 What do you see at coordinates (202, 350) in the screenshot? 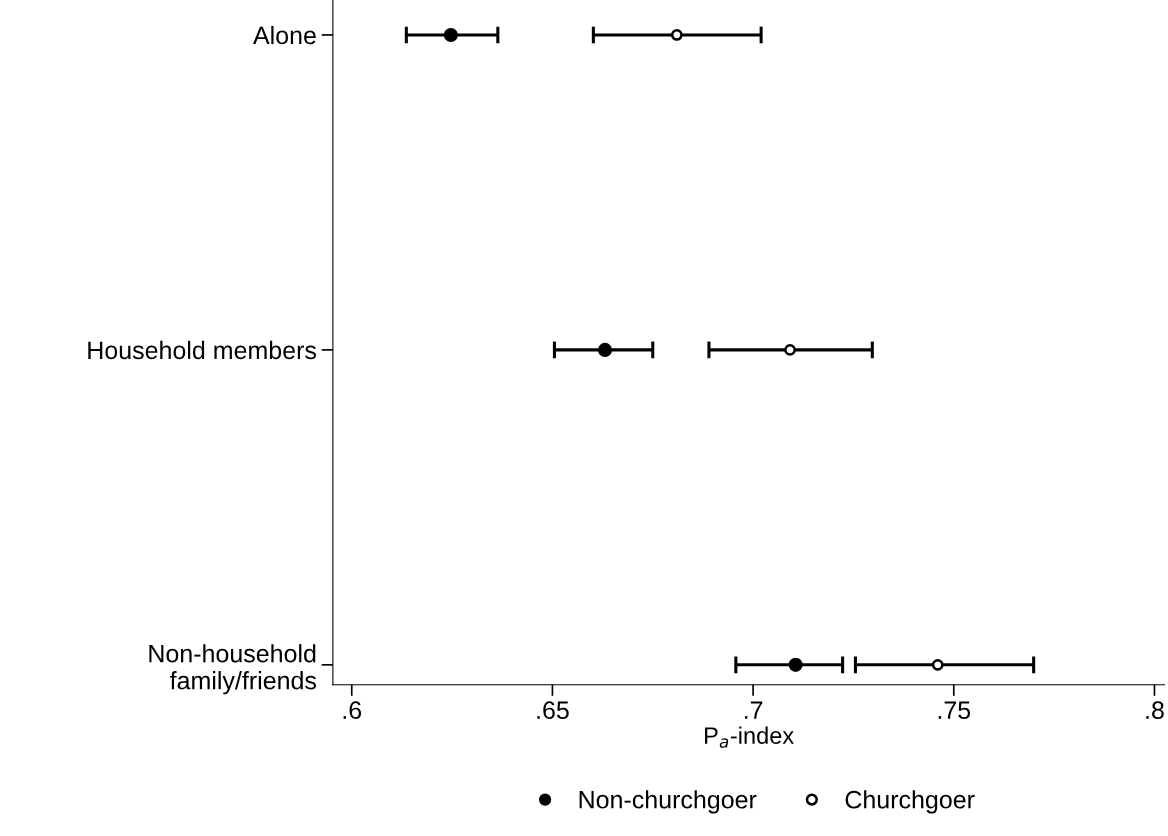
I see `y-tick-label: Household members` at bounding box center [202, 350].